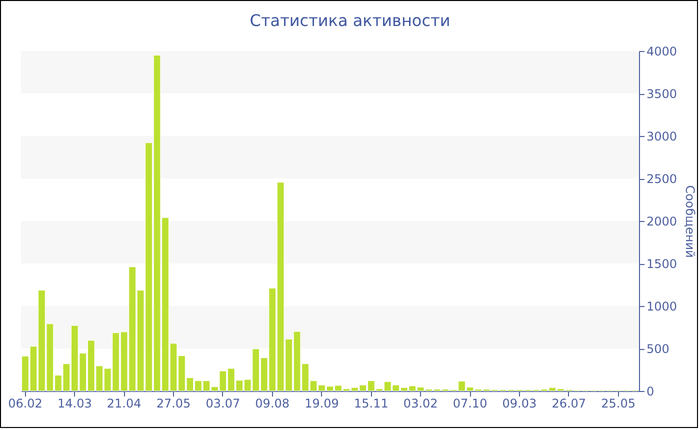 The width and height of the screenshot is (700, 430). What do you see at coordinates (519, 403) in the screenshot?
I see `x-tick-label: 09.03` at bounding box center [519, 403].